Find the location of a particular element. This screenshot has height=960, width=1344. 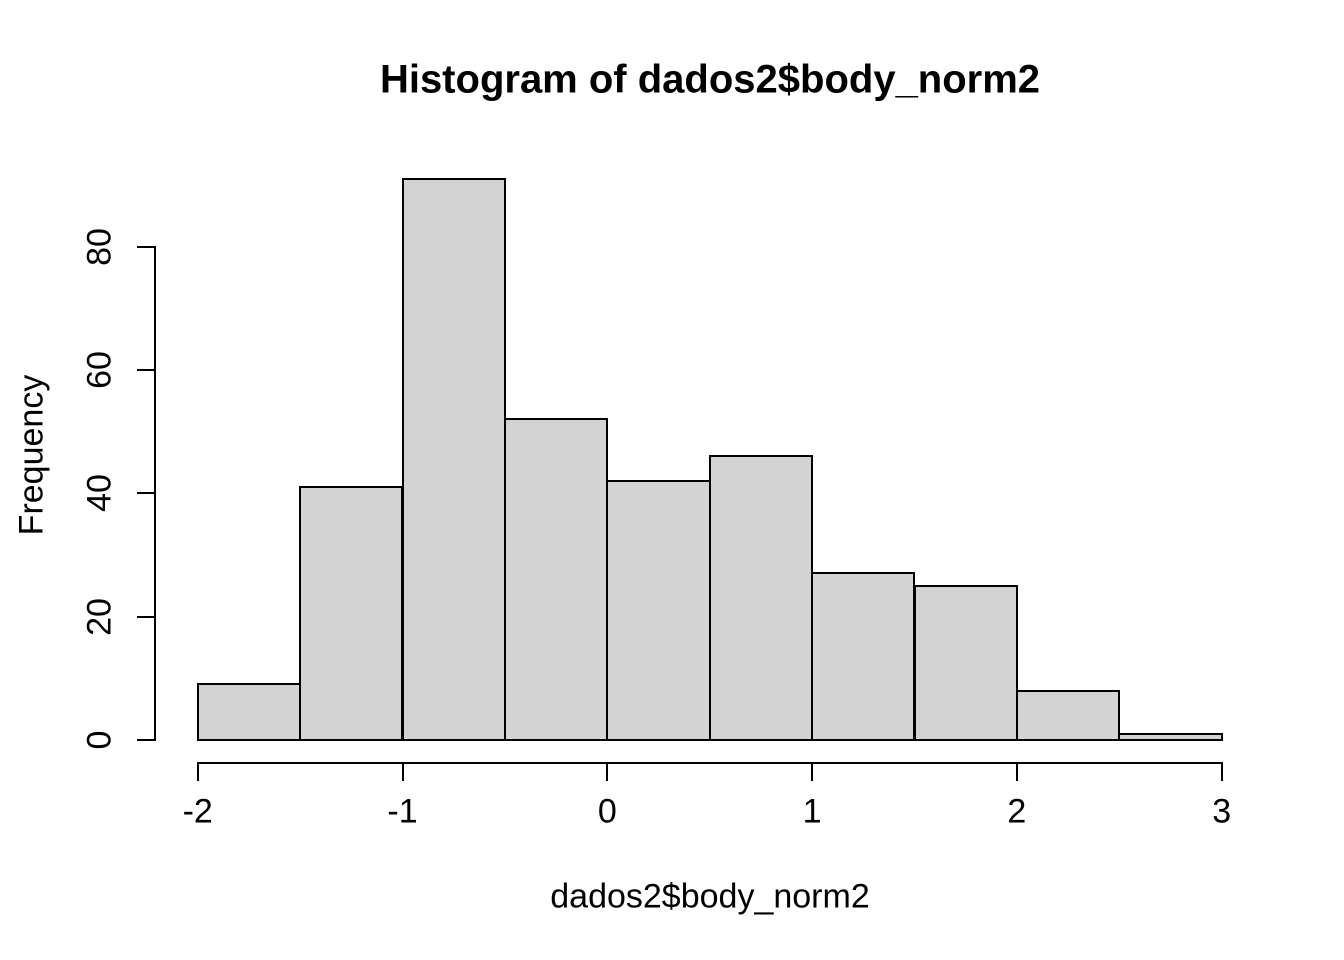

chart-title: Histogram of dados2$body_norm2 is located at coordinates (710, 79).